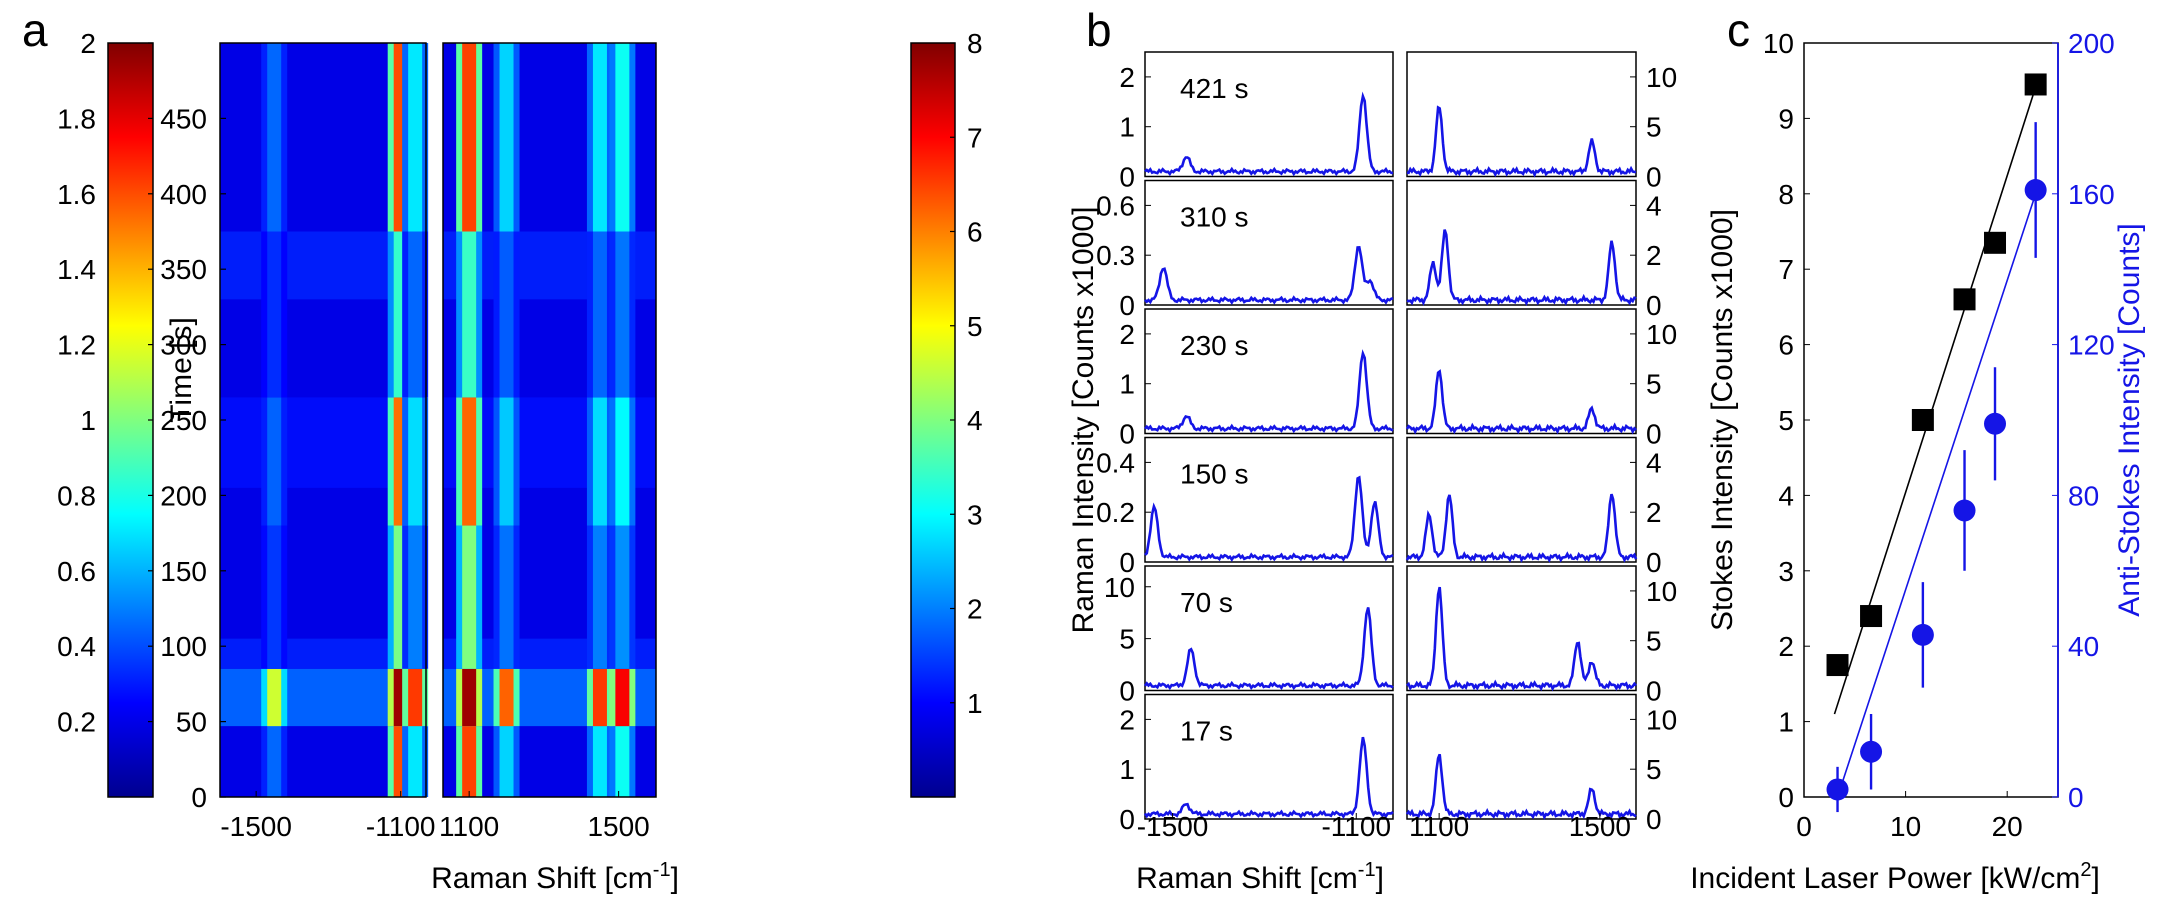 The height and width of the screenshot is (900, 2159). I want to click on colorbar-stokes-tick-label: 6, so click(975, 232).